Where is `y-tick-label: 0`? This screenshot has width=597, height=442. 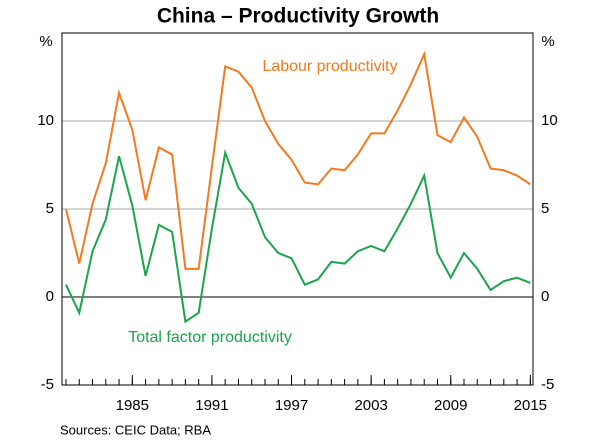 y-tick-label: 0 is located at coordinates (50, 296).